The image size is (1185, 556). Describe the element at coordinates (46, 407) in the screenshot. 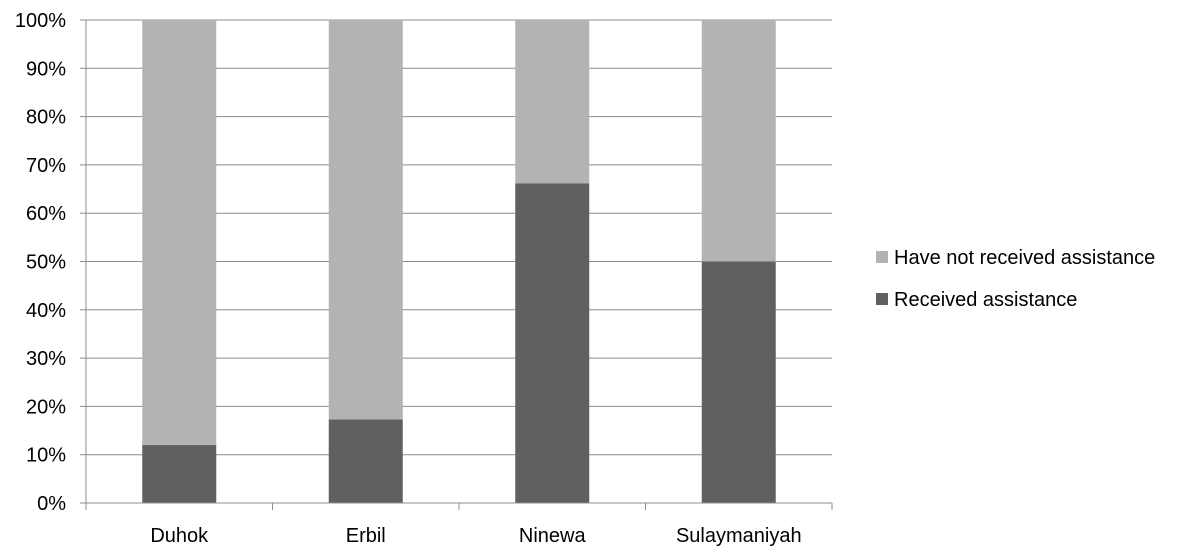

I see `y-tick-label: 20%` at that location.